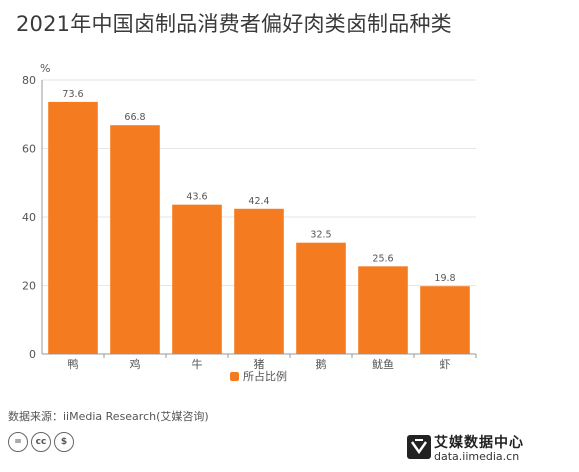 The height and width of the screenshot is (472, 579). I want to click on legend-swatch, so click(234, 376).